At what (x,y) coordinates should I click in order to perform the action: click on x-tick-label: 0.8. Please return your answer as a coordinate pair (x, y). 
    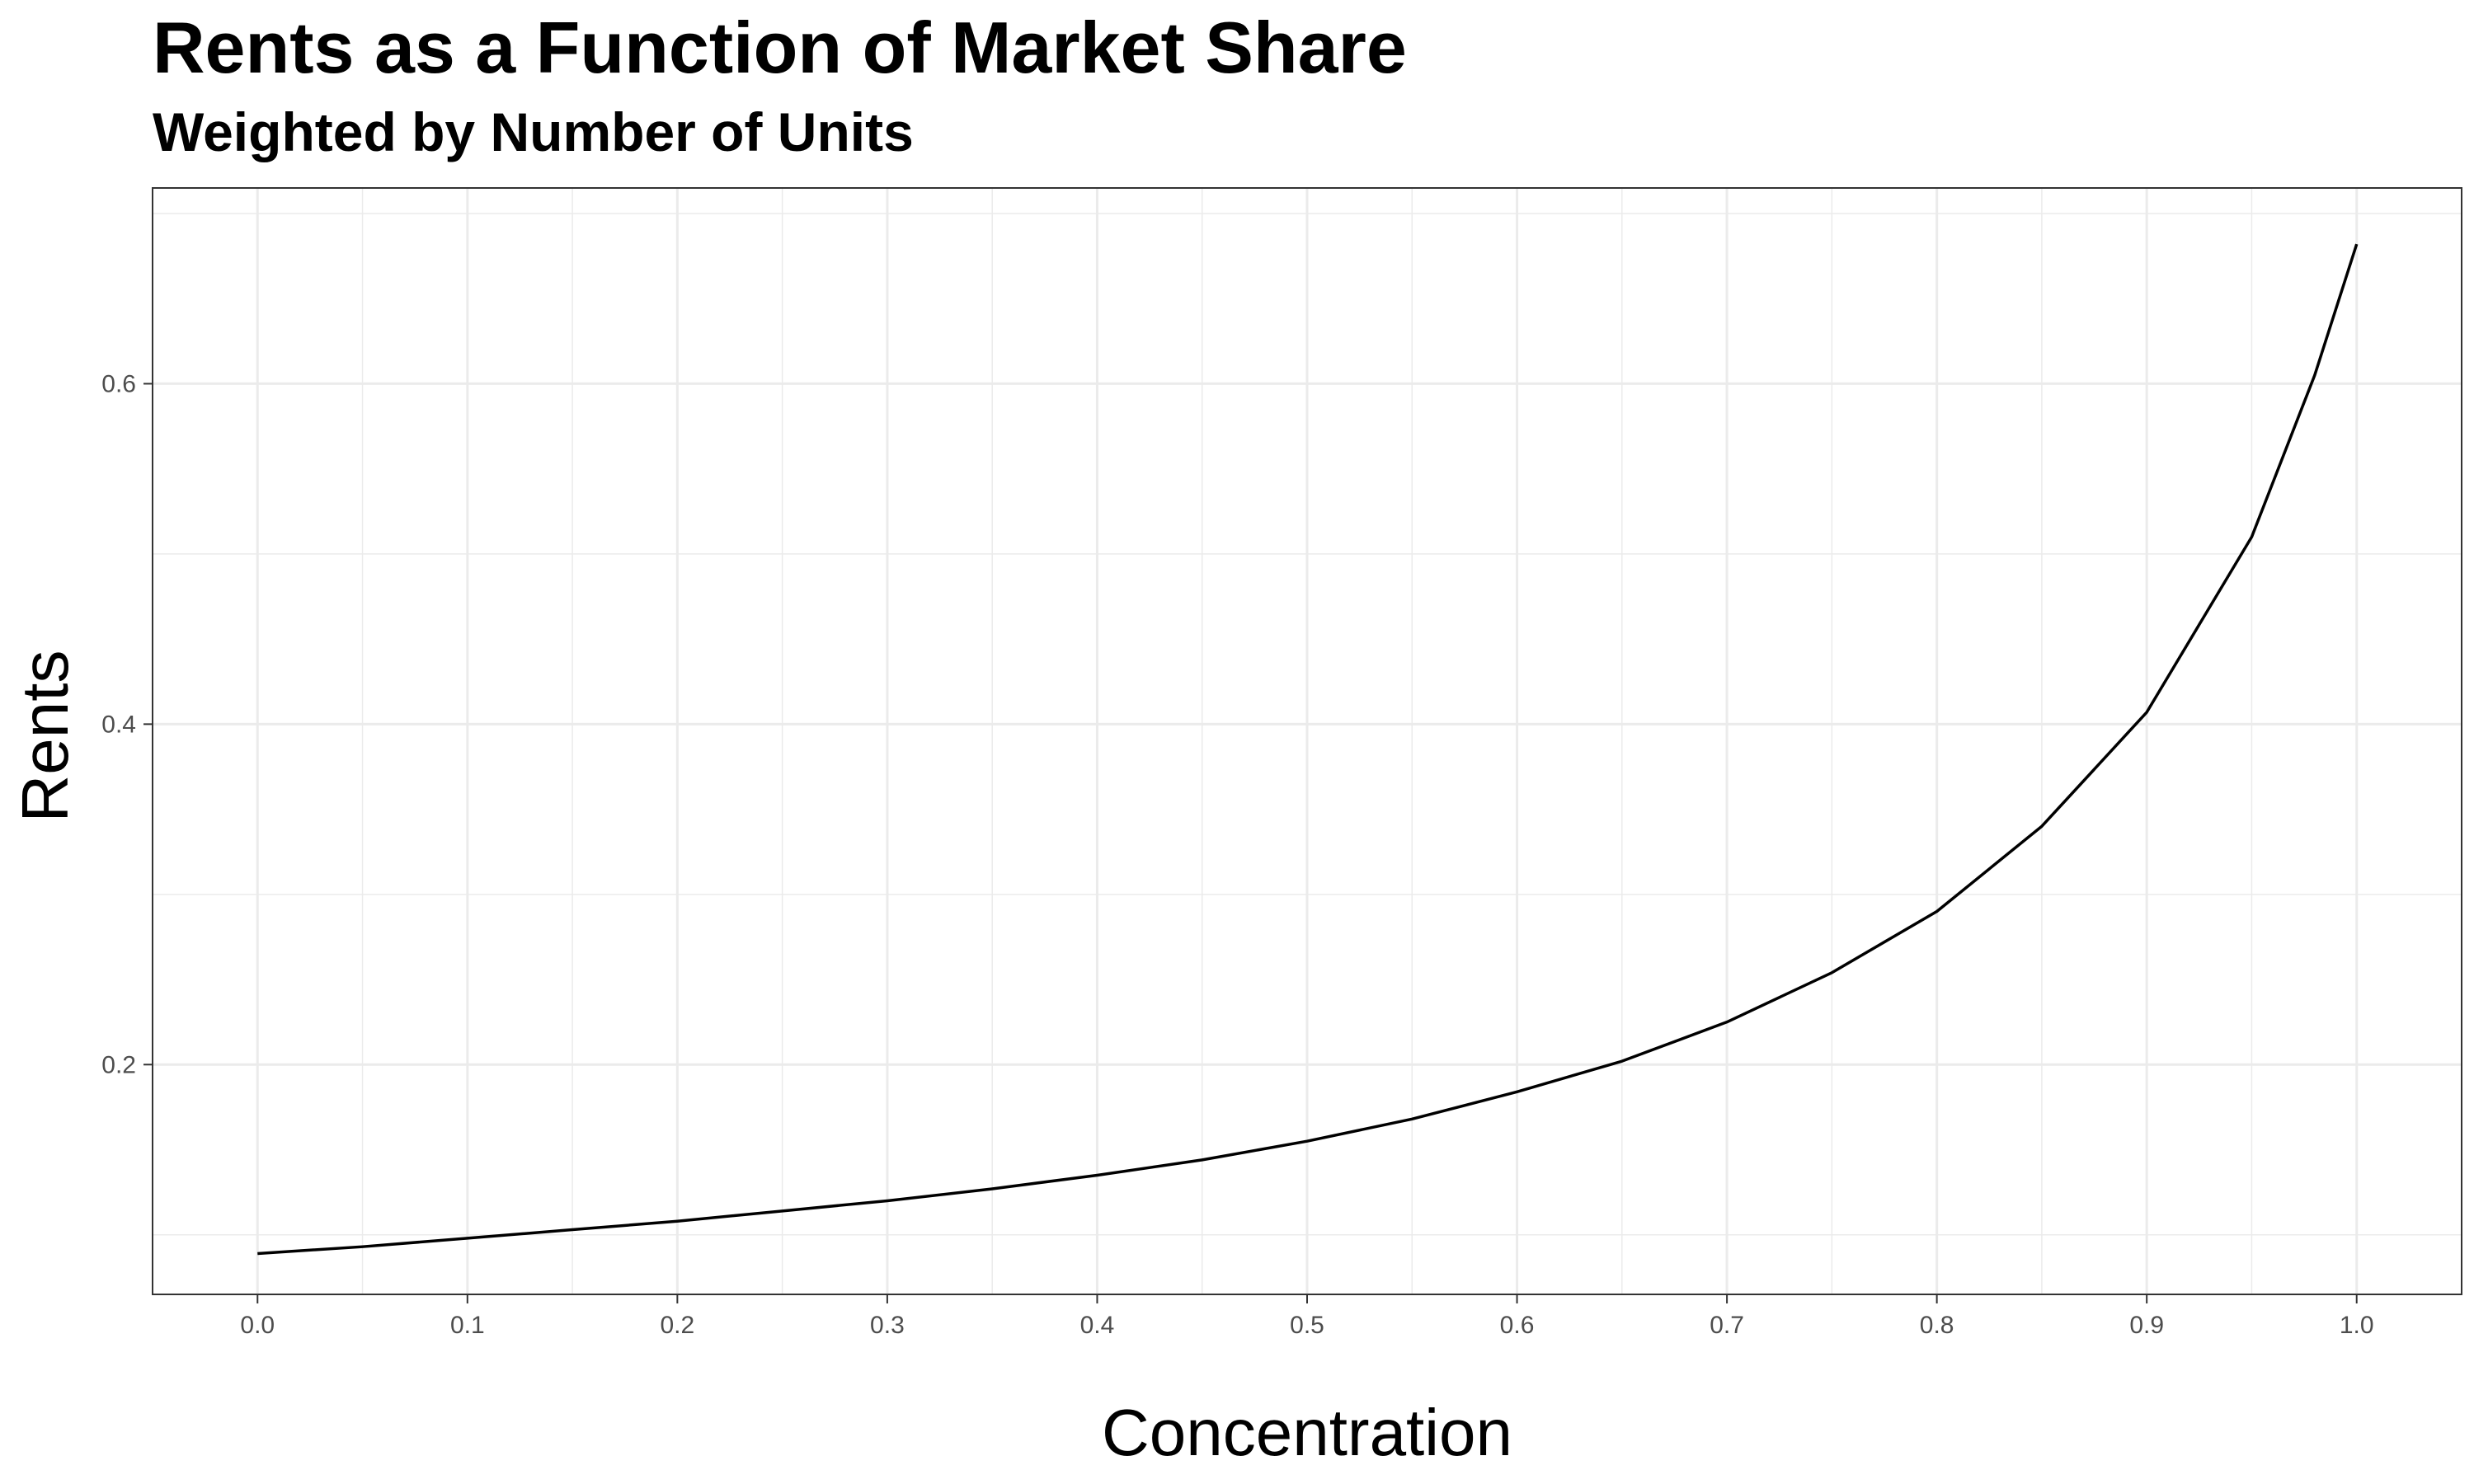
    Looking at the image, I should click on (1937, 1325).